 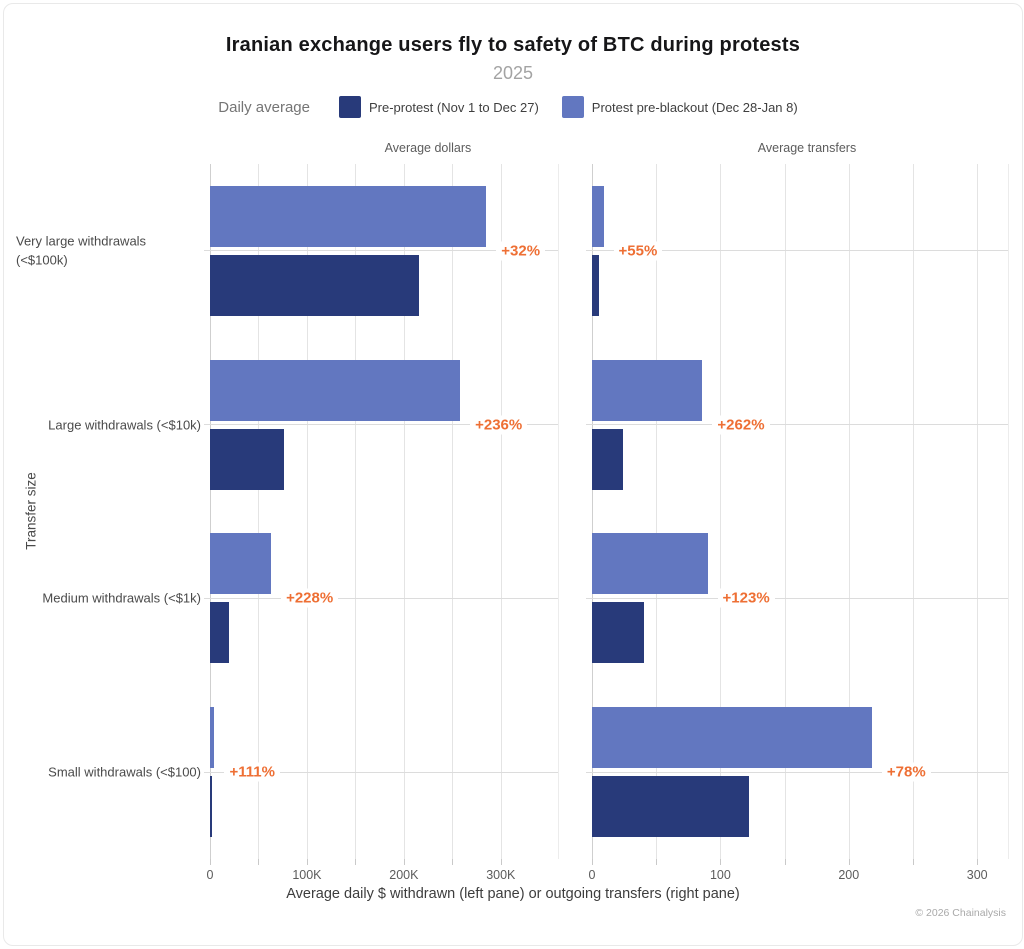 What do you see at coordinates (977, 875) in the screenshot?
I see `axis-tick-label: 300` at bounding box center [977, 875].